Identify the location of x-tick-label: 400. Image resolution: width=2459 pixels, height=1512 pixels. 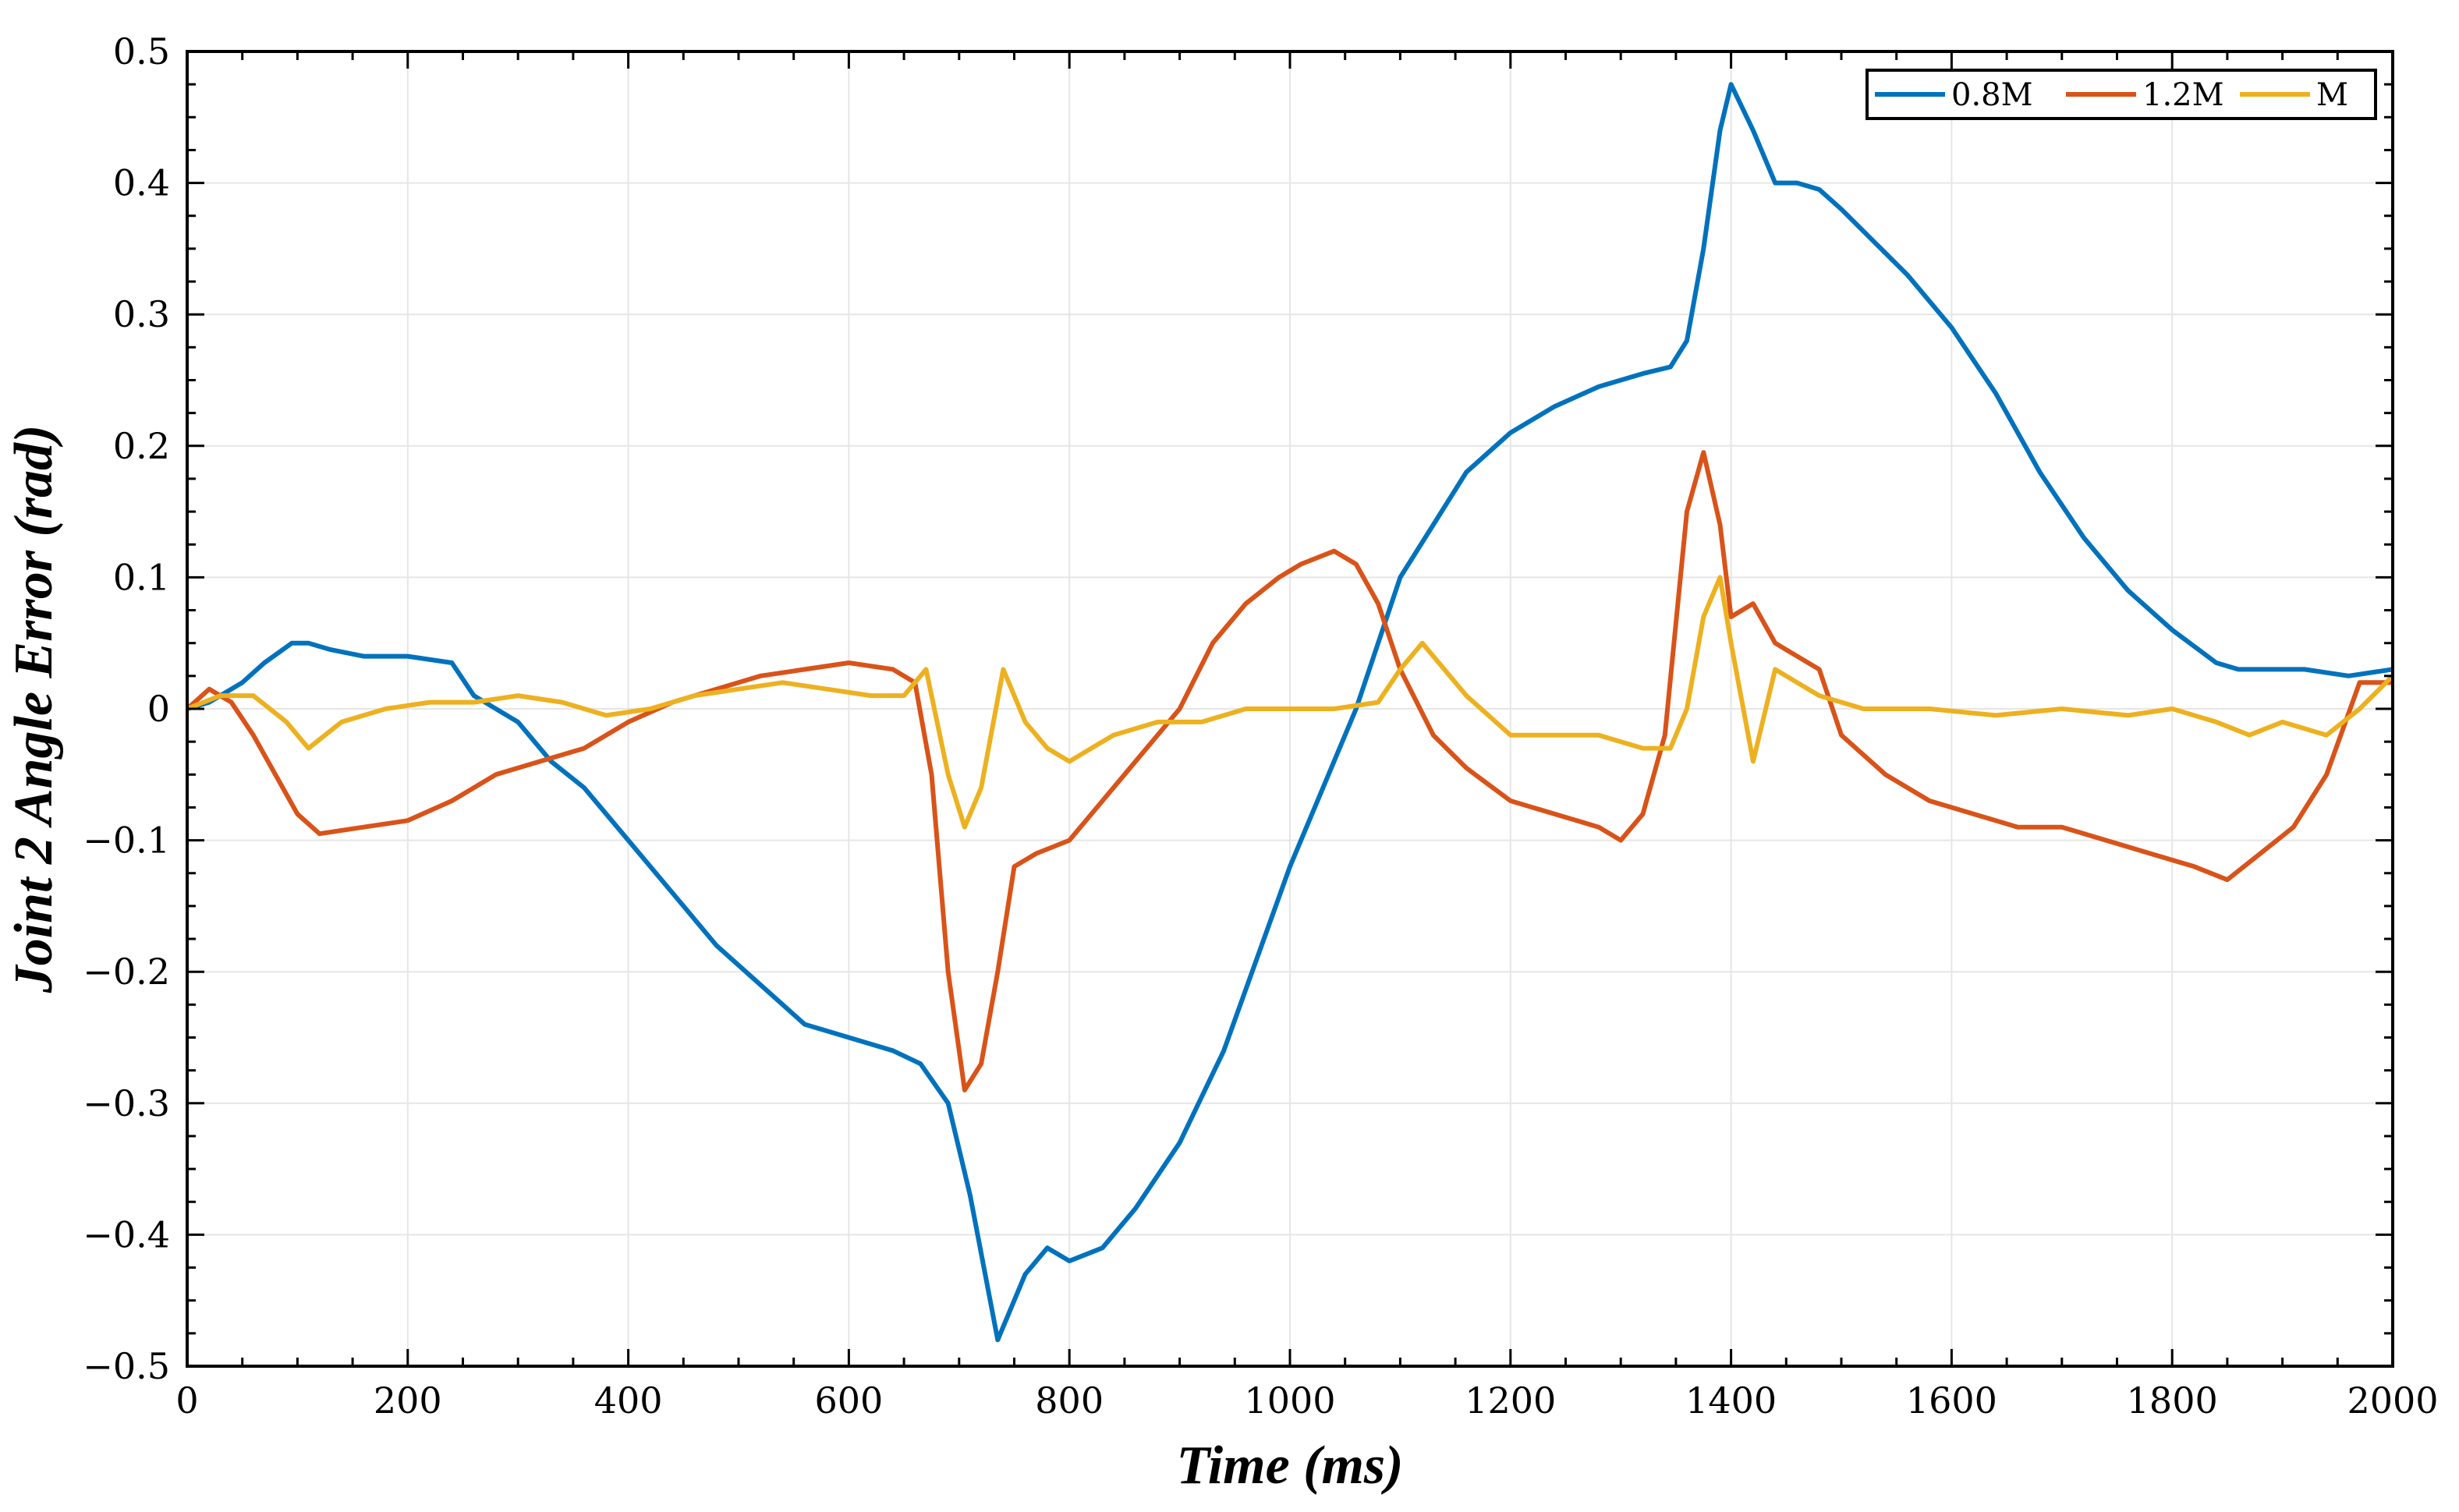
(628, 1400).